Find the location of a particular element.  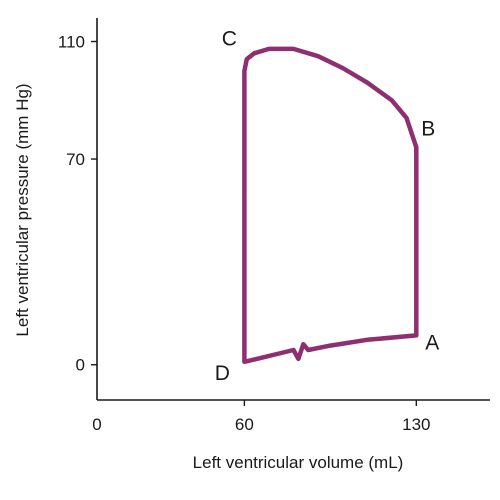

x-axis-ticks: 0 60 130 is located at coordinates (261, 417).